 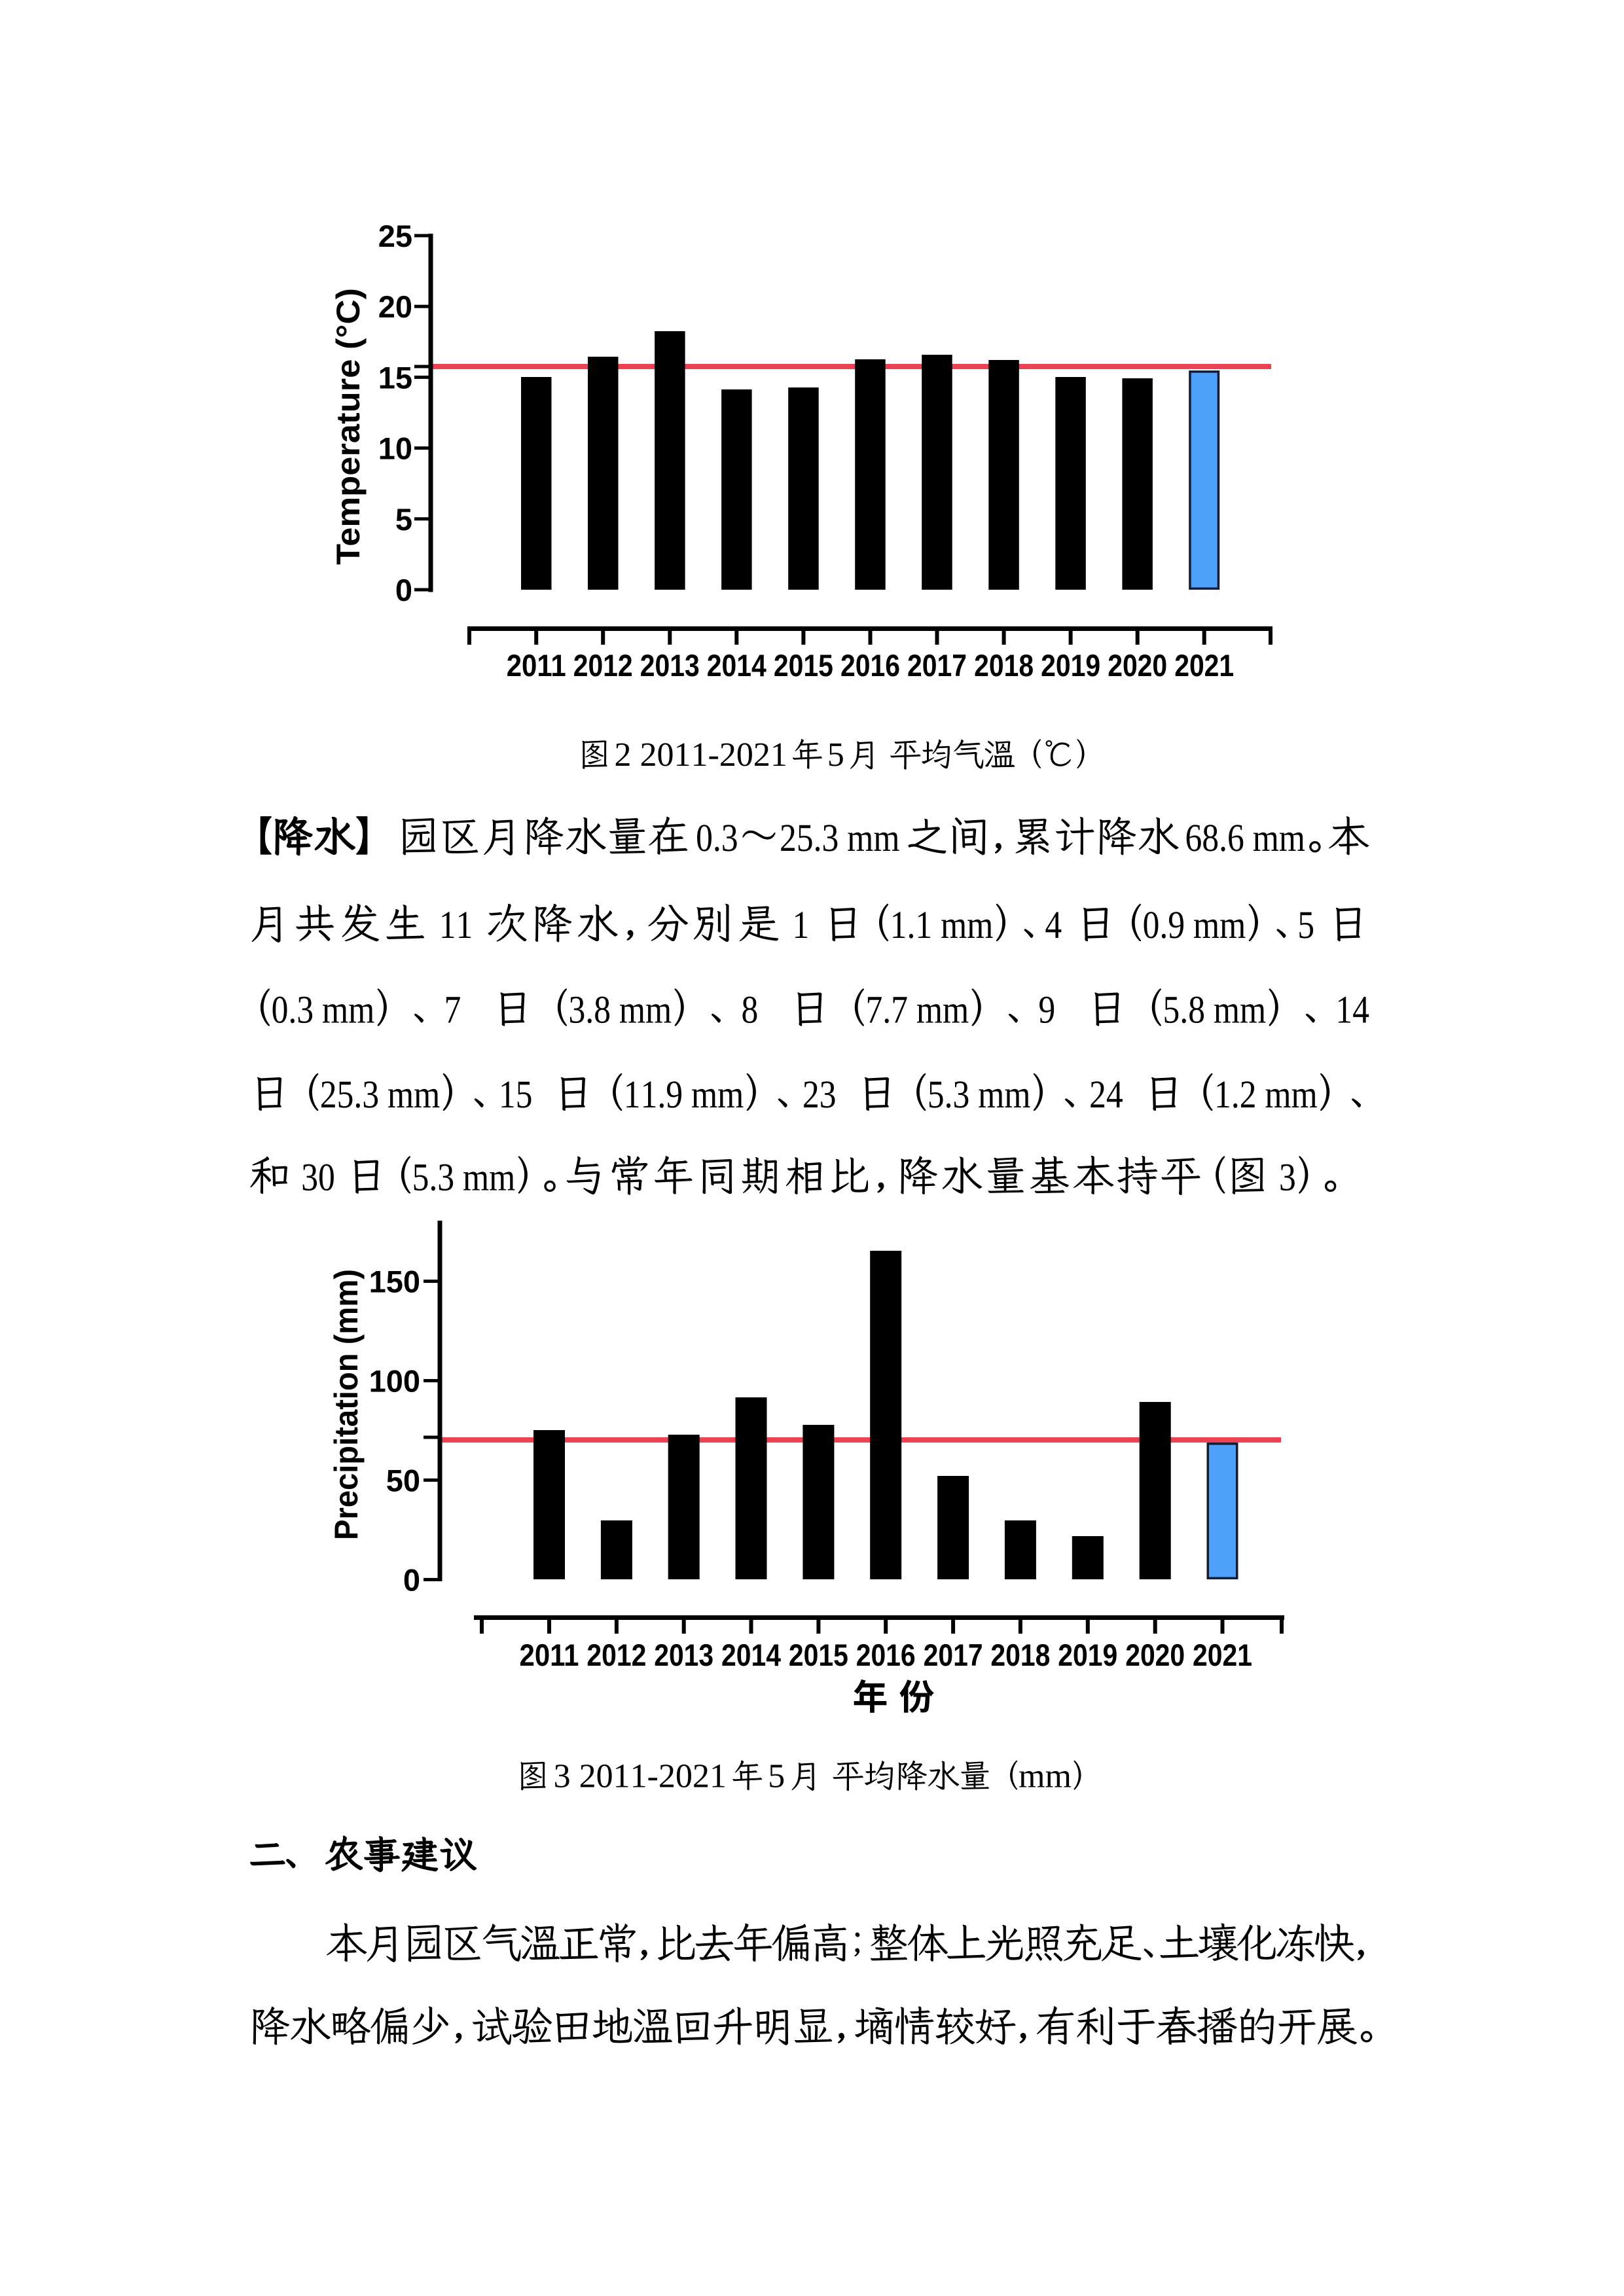 I want to click on svg-text: 100, so click(x=395, y=1381).